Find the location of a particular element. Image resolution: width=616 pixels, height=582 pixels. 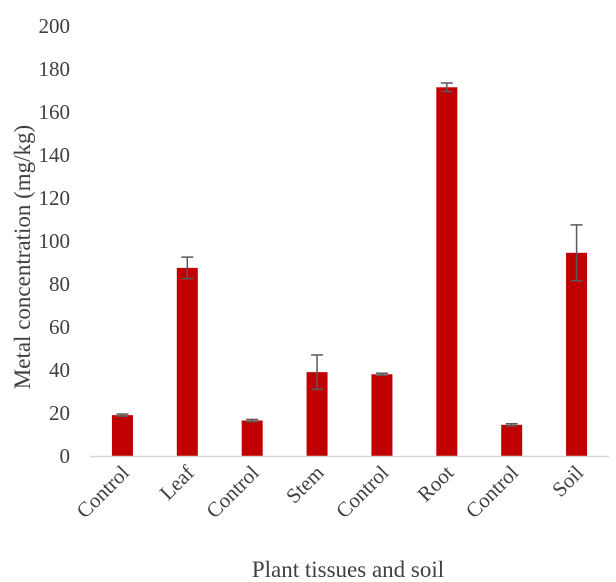

x-axis-title: Plant tissues and soil is located at coordinates (348, 569).